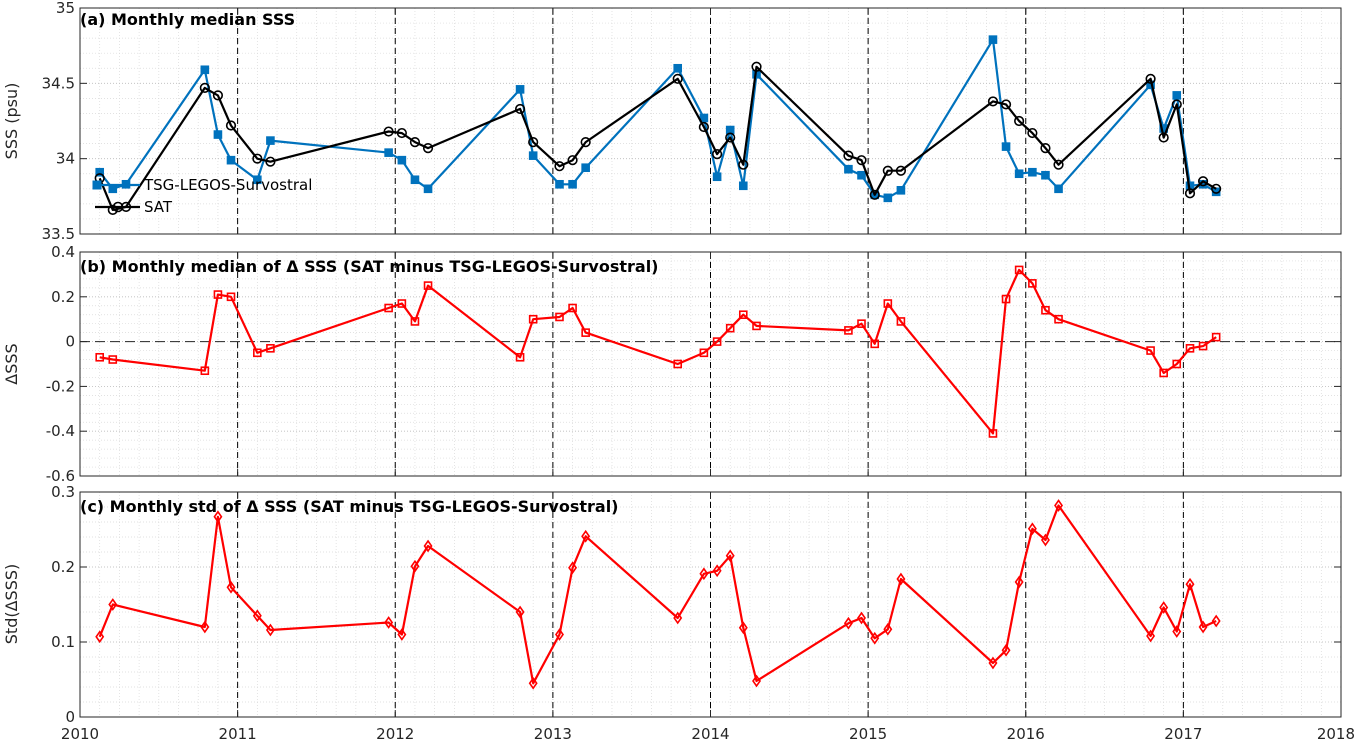 This screenshot has height=745, width=1367. Describe the element at coordinates (58, 83) in the screenshot. I see `panel-a-ytick-label: 34.5` at that location.